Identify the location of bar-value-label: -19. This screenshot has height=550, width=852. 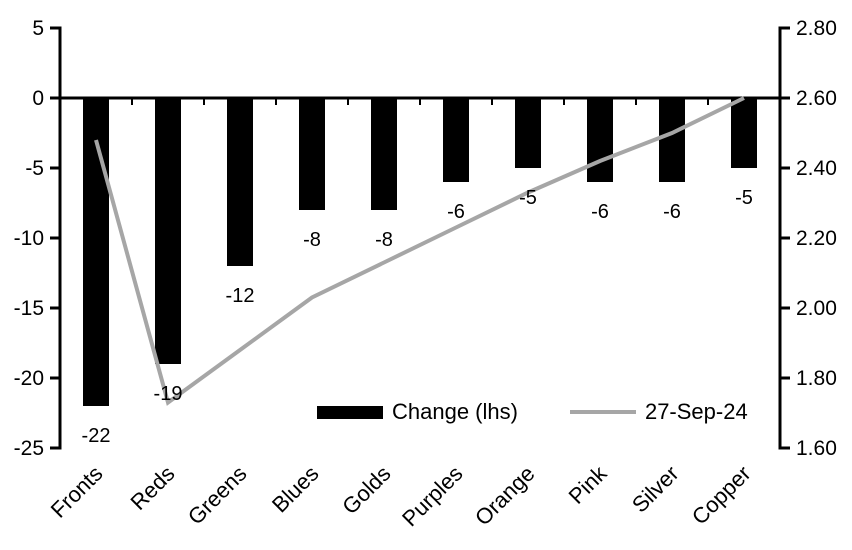
(168, 394).